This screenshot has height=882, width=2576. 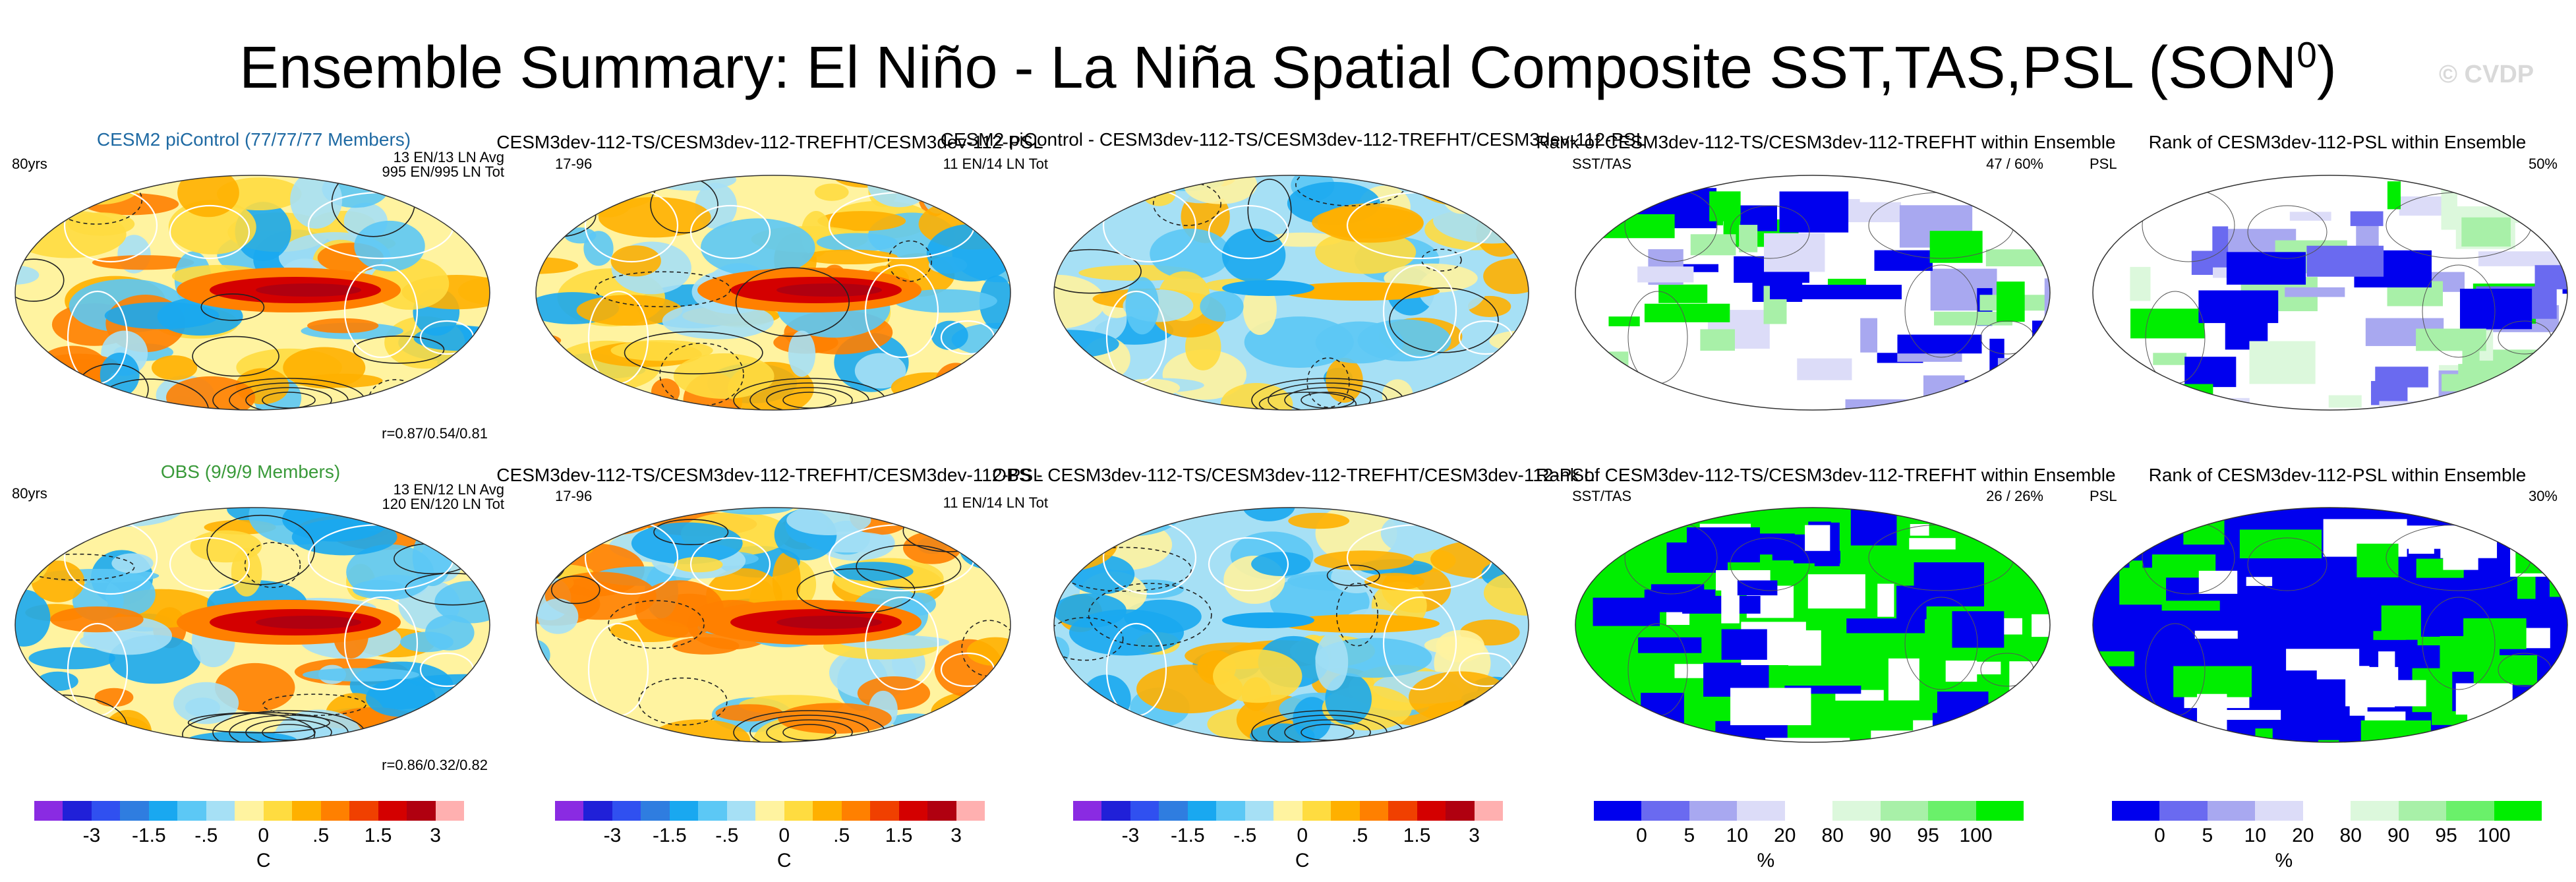 I want to click on map-model-row1, so click(x=773, y=625).